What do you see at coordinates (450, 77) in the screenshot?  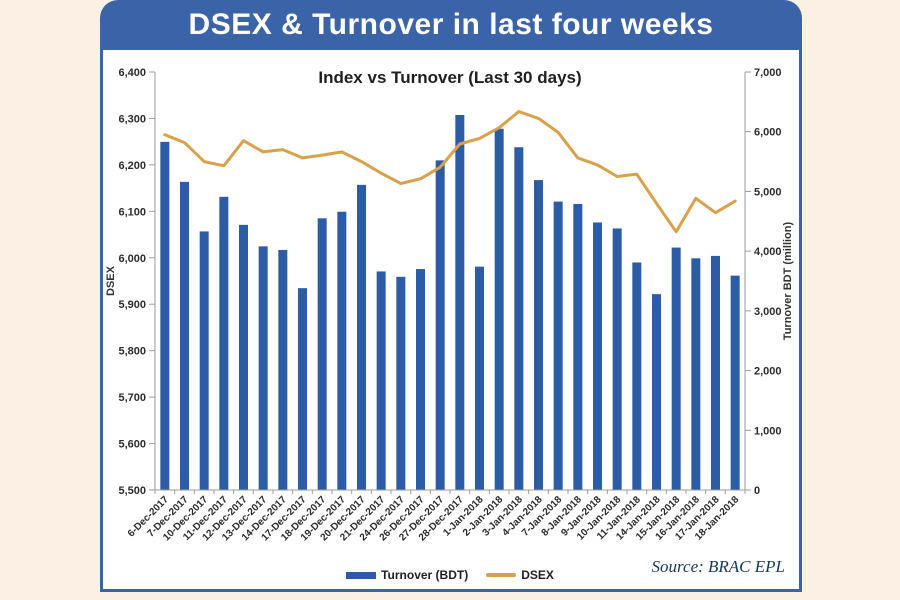 I see `chart-title: Index vs Turnover (Last 30 days)` at bounding box center [450, 77].